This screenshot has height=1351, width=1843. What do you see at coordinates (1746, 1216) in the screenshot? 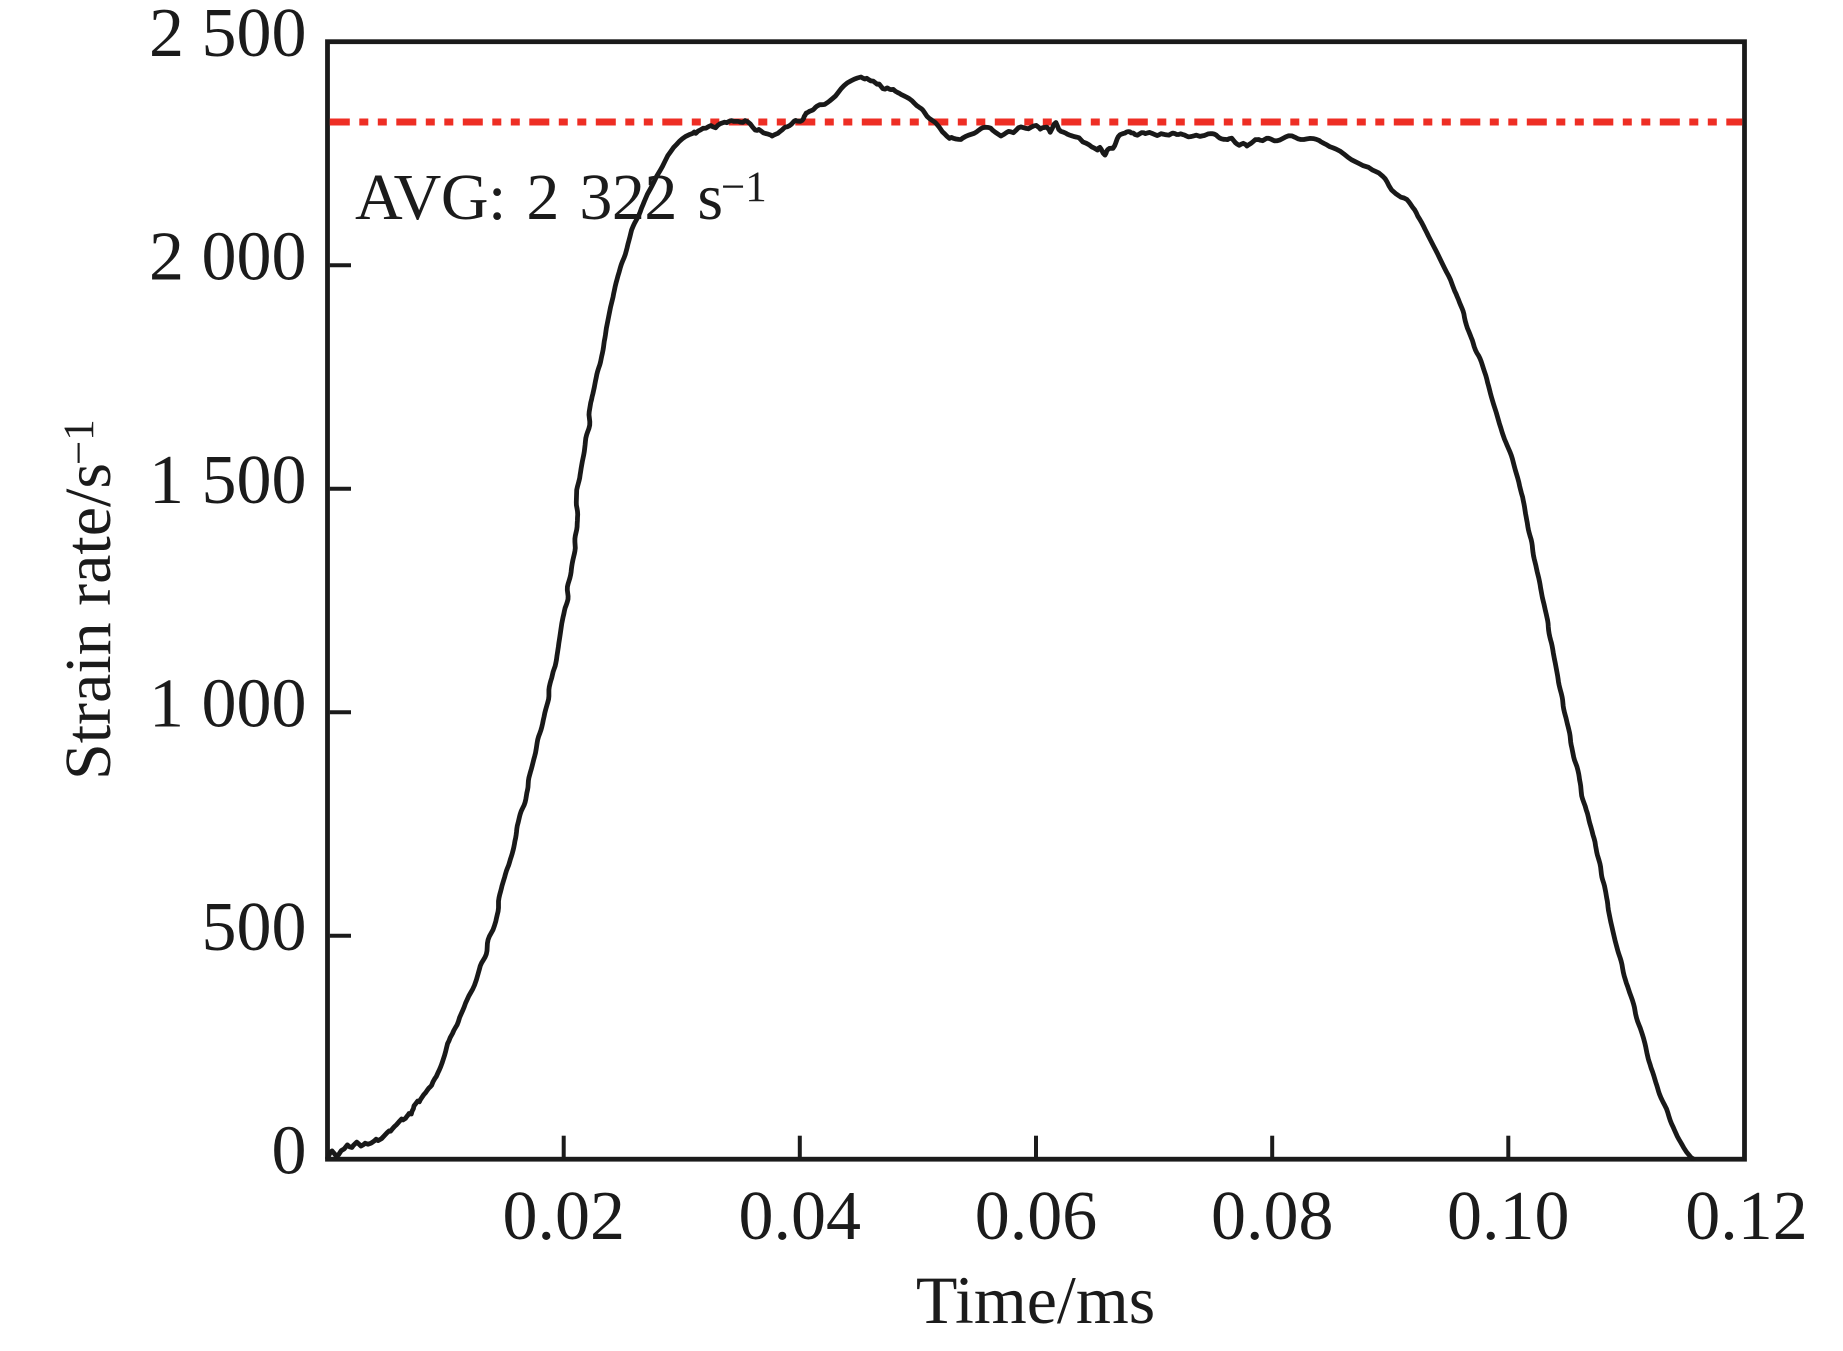
I see `svg-text: 0.12` at bounding box center [1746, 1216].